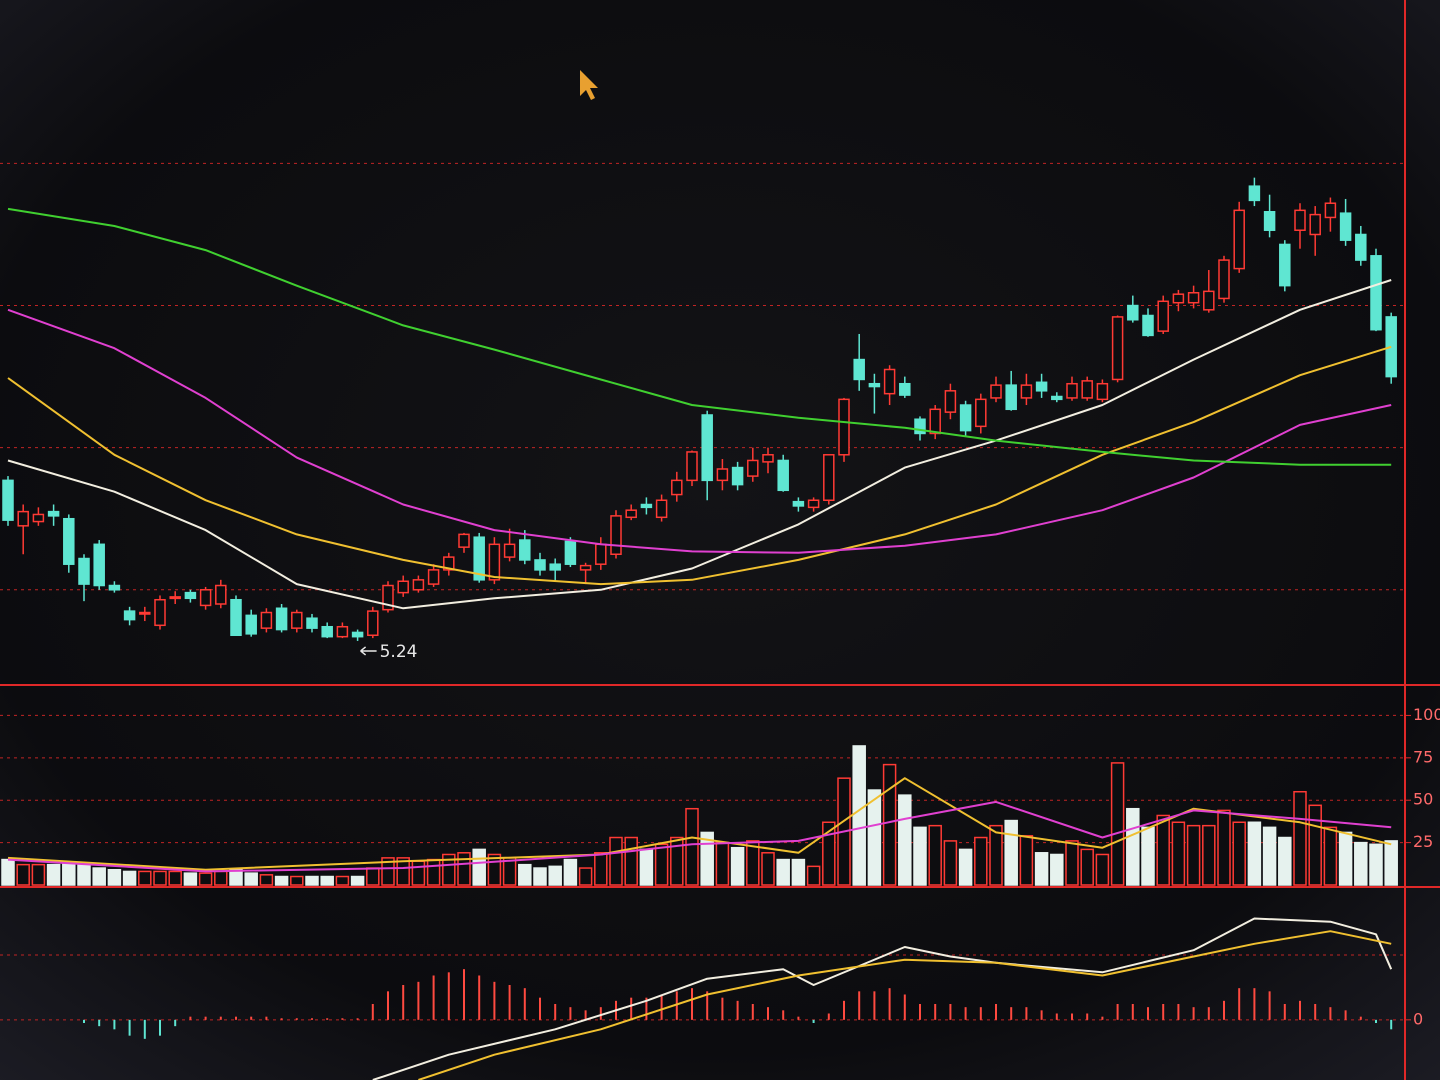  Describe the element at coordinates (702, 998) in the screenshot. I see `macd-panel` at that location.